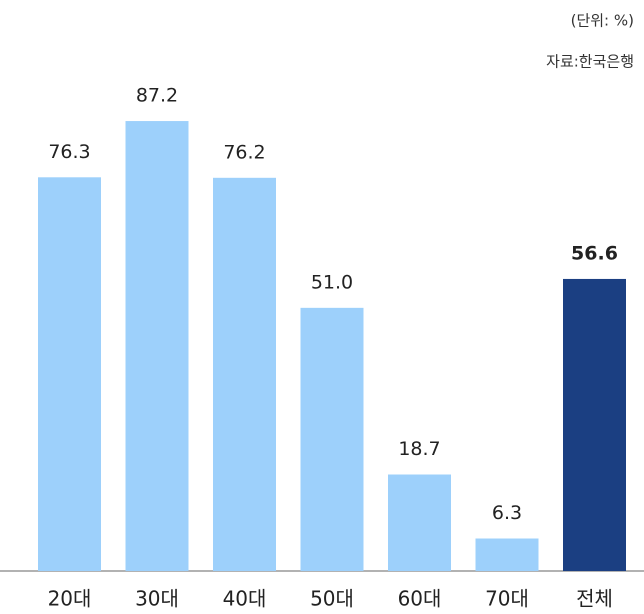  I want to click on x-tick-label: 20대, so click(70, 599).